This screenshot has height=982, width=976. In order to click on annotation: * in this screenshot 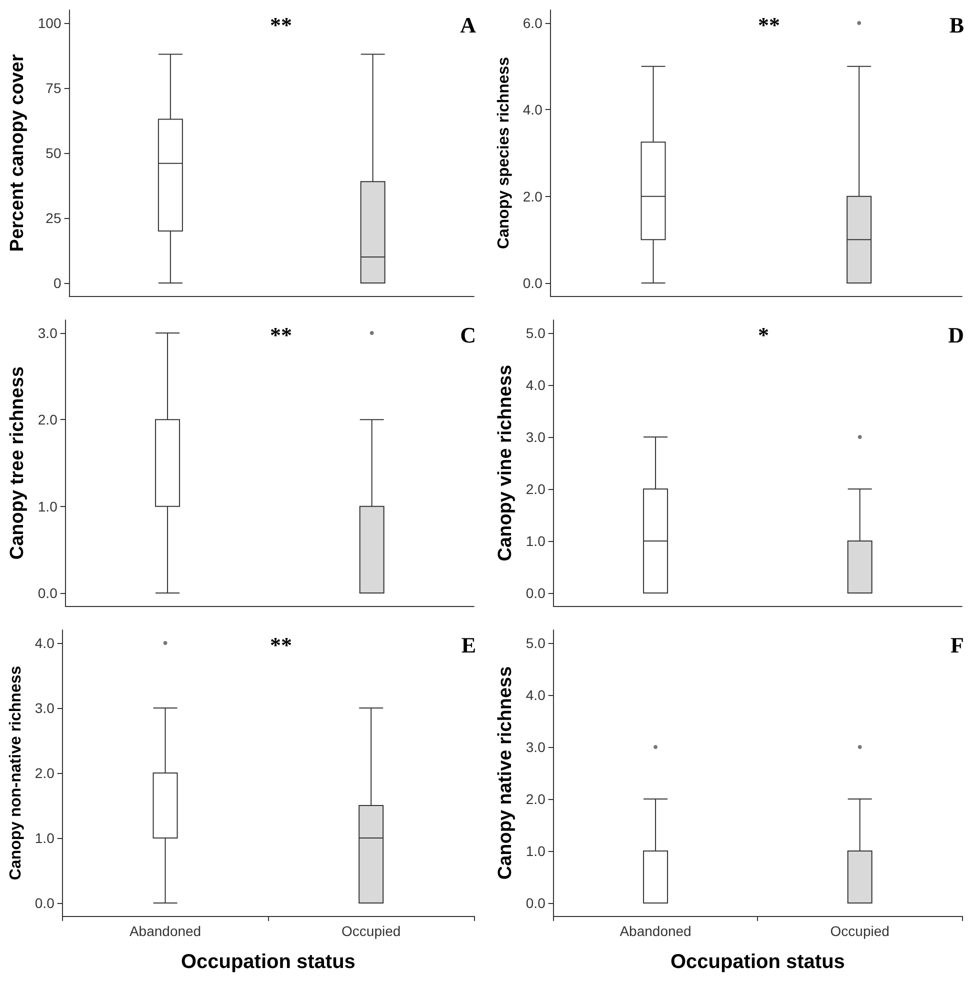, I will do `click(763, 335)`.